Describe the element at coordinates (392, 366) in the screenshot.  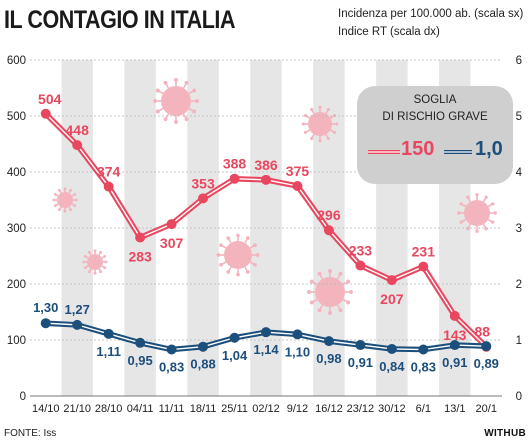
I see `rt-data-label: 0,84` at that location.